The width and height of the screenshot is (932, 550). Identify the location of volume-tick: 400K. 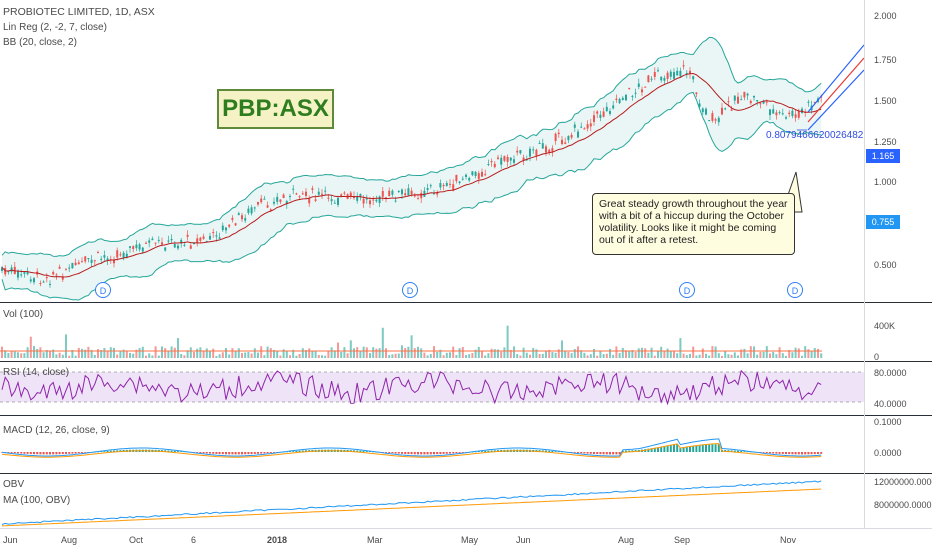
(885, 326).